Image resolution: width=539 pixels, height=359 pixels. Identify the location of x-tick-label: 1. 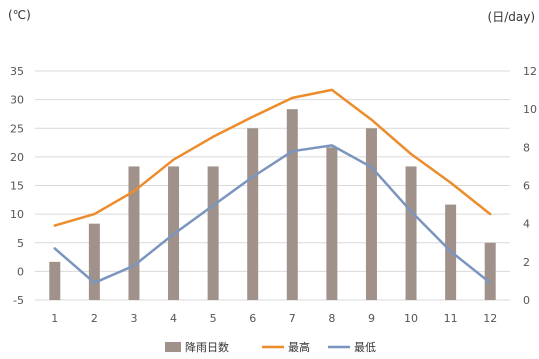
(54, 318).